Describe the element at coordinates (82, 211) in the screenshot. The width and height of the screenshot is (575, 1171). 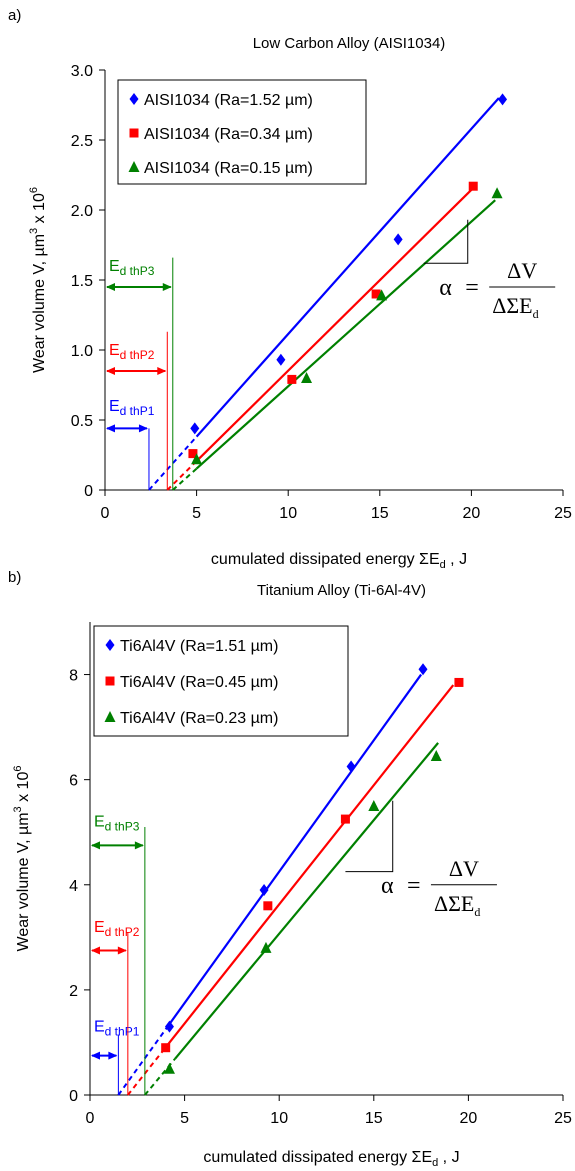
I see `y-tick-label: 2.0` at that location.